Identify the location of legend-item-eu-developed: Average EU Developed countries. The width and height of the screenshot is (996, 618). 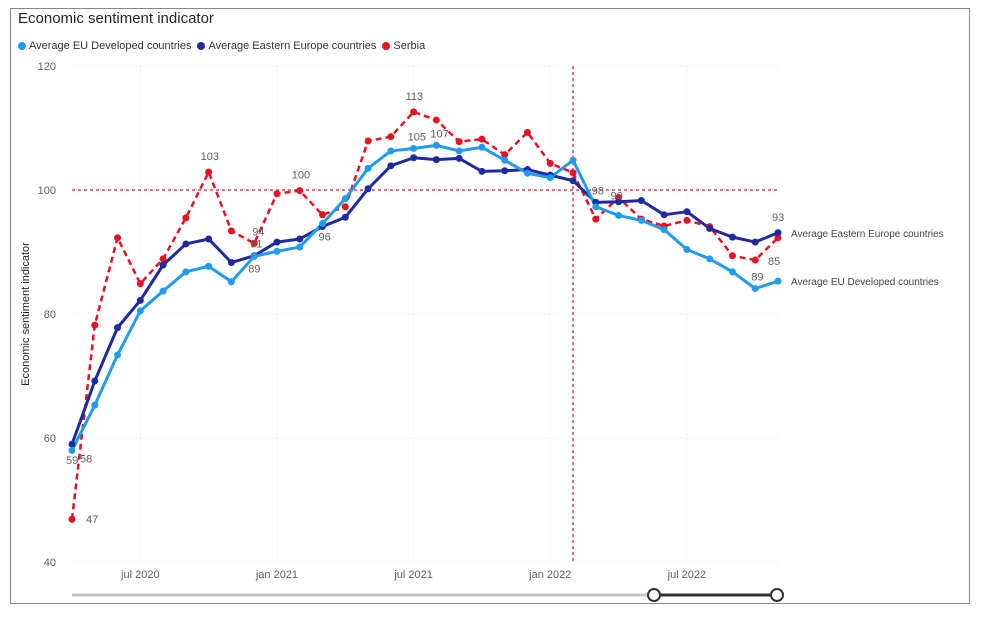
(104, 46).